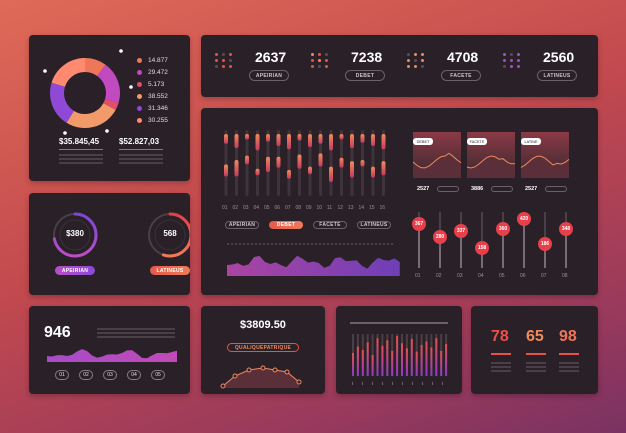 The width and height of the screenshot is (626, 433). What do you see at coordinates (242, 225) in the screenshot?
I see `toggle-apeirian: APEIRIAN` at bounding box center [242, 225].